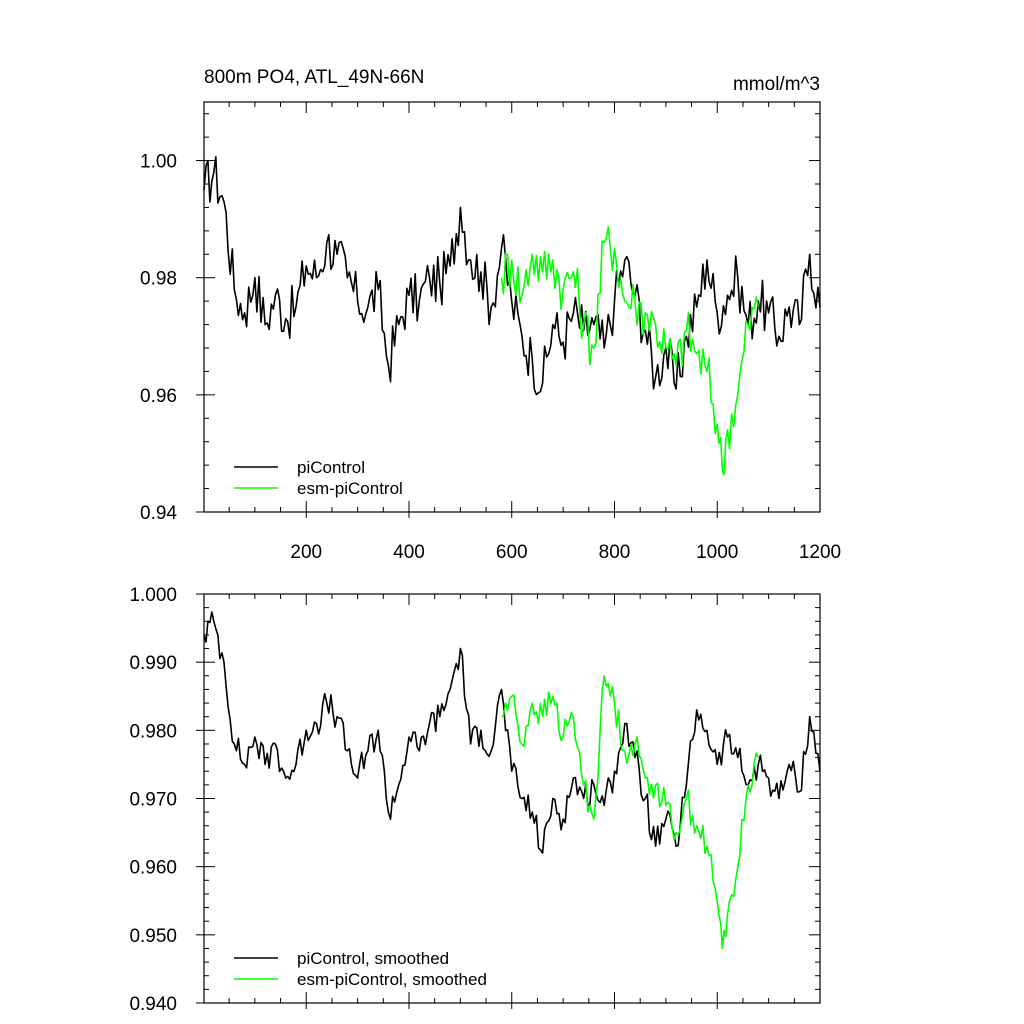 This screenshot has height=1024, width=1024. Describe the element at coordinates (153, 595) in the screenshot. I see `y-tick-label: 1.000` at that location.